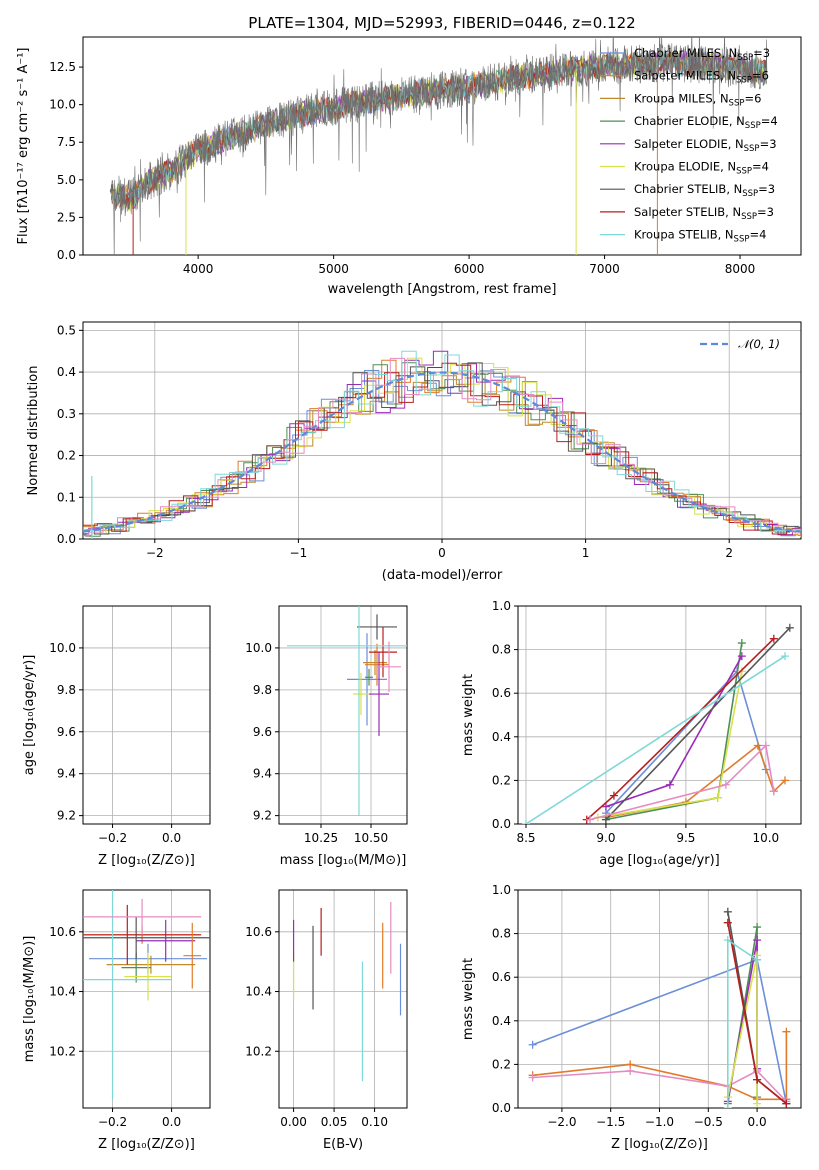 The image size is (819, 1170). I want to click on y-tick-label: 0.2, so click(501, 780).